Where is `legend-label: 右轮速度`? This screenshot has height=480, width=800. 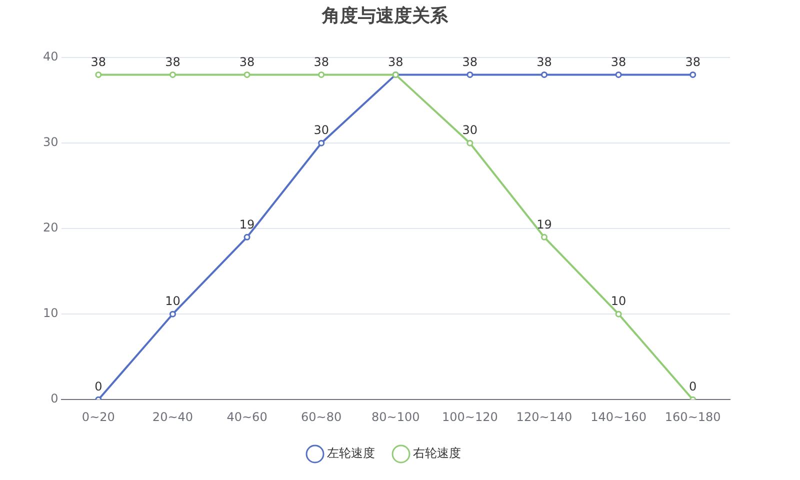 legend-label: 右轮速度 is located at coordinates (437, 453).